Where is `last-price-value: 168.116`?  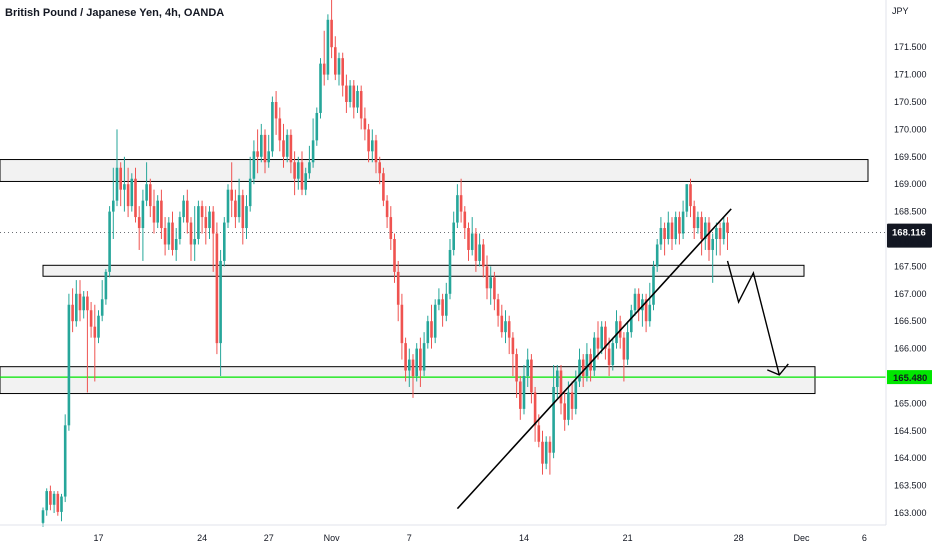 last-price-value: 168.116 is located at coordinates (909, 233).